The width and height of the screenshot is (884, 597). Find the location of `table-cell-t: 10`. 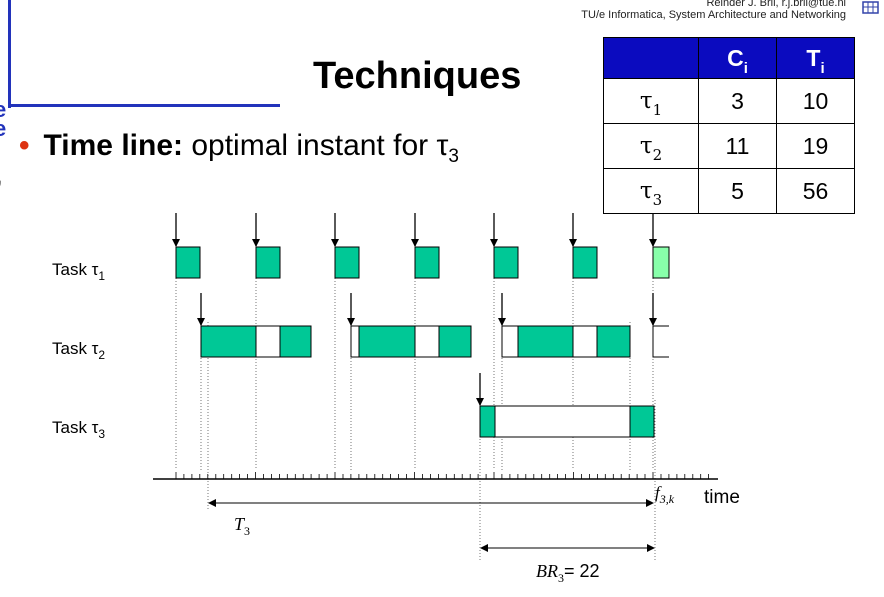

table-cell-t: 10 is located at coordinates (815, 101).